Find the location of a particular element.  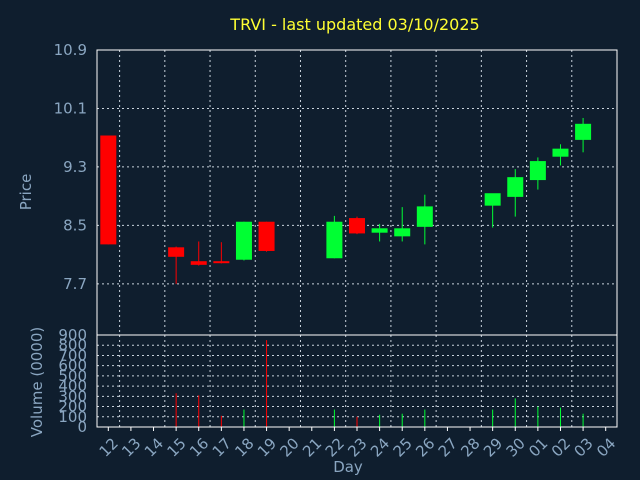

volume-tick-label: 600 is located at coordinates (72, 366).